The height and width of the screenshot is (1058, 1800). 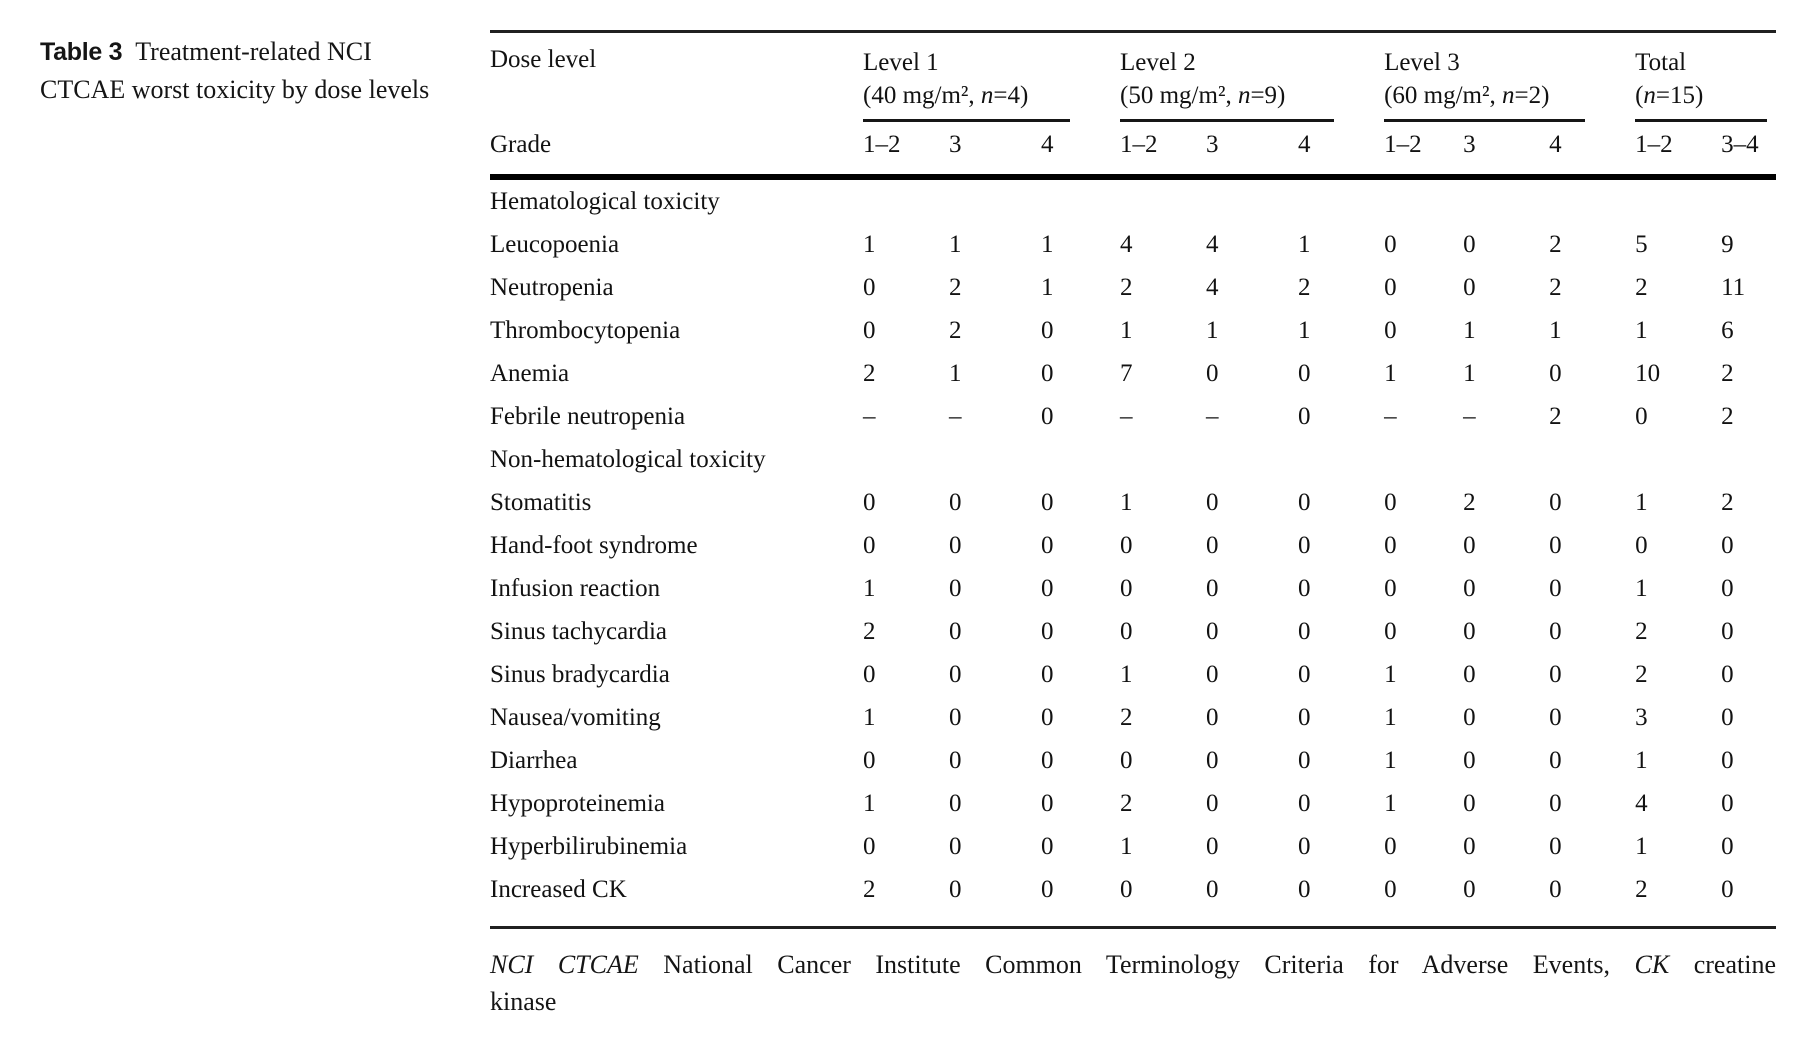 What do you see at coordinates (594, 545) in the screenshot?
I see `row-label: Hand-foot syndrome` at bounding box center [594, 545].